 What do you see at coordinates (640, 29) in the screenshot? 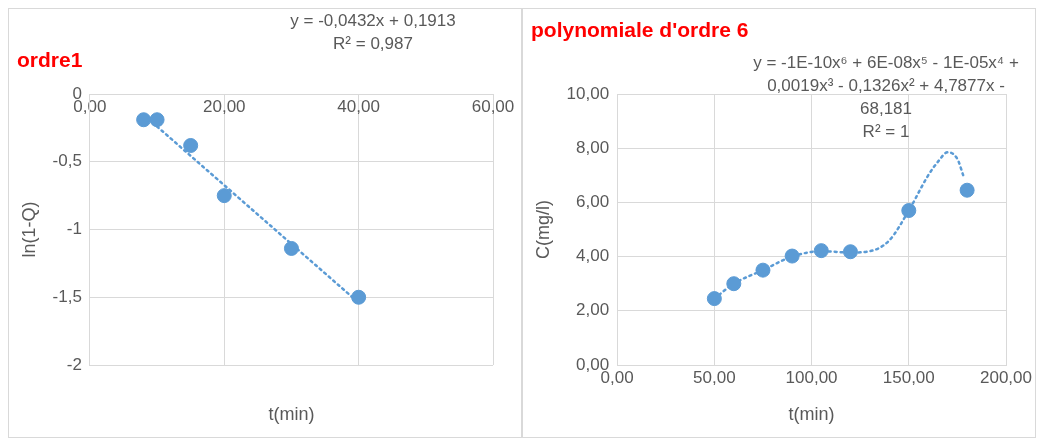
I see `chart-title: polynomiale d'ordre 6` at bounding box center [640, 29].